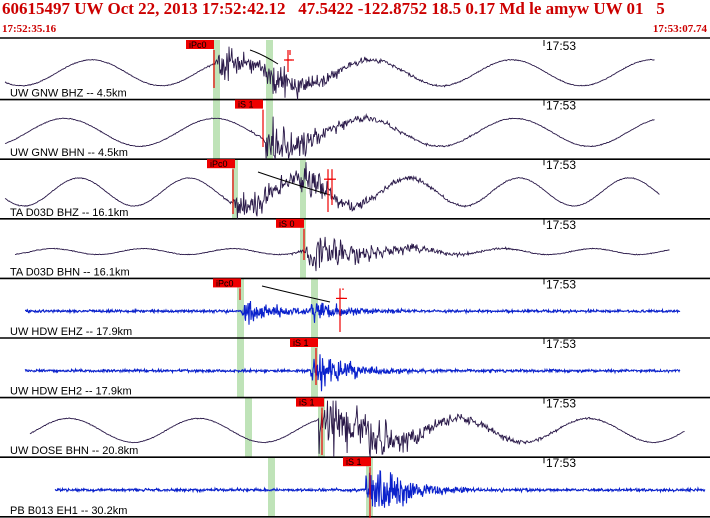 This screenshot has width=710, height=518. Describe the element at coordinates (68, 511) in the screenshot. I see `station-label: PB B013 EH1 -- 30.2km` at that location.